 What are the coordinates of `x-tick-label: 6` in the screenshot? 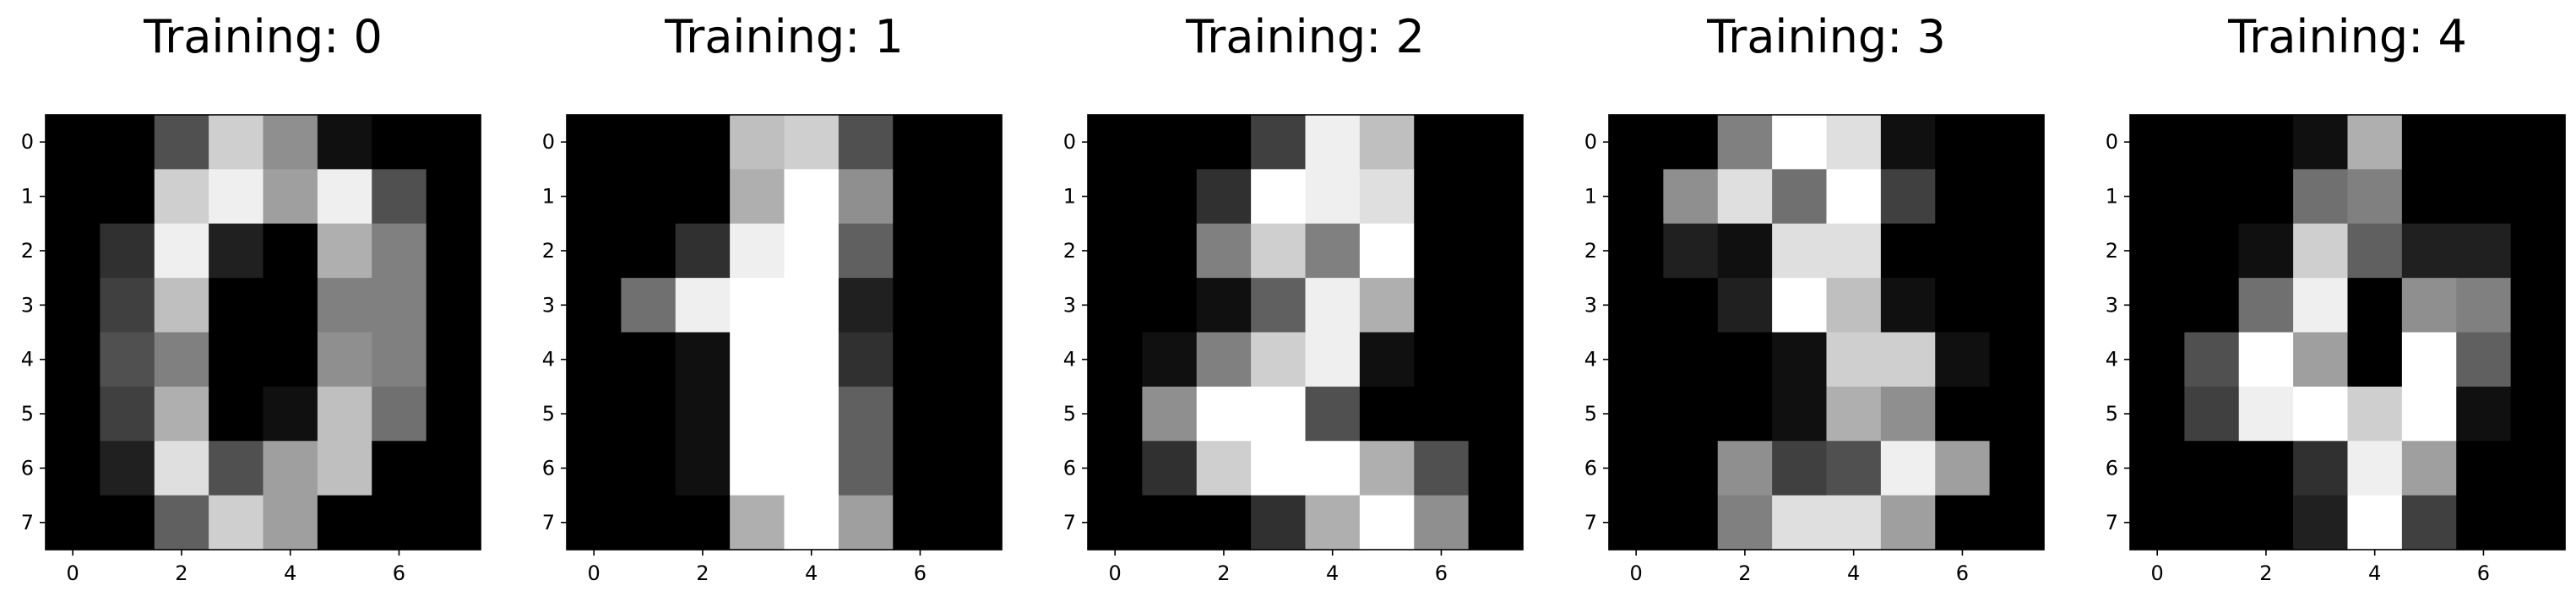 It's located at (399, 573).